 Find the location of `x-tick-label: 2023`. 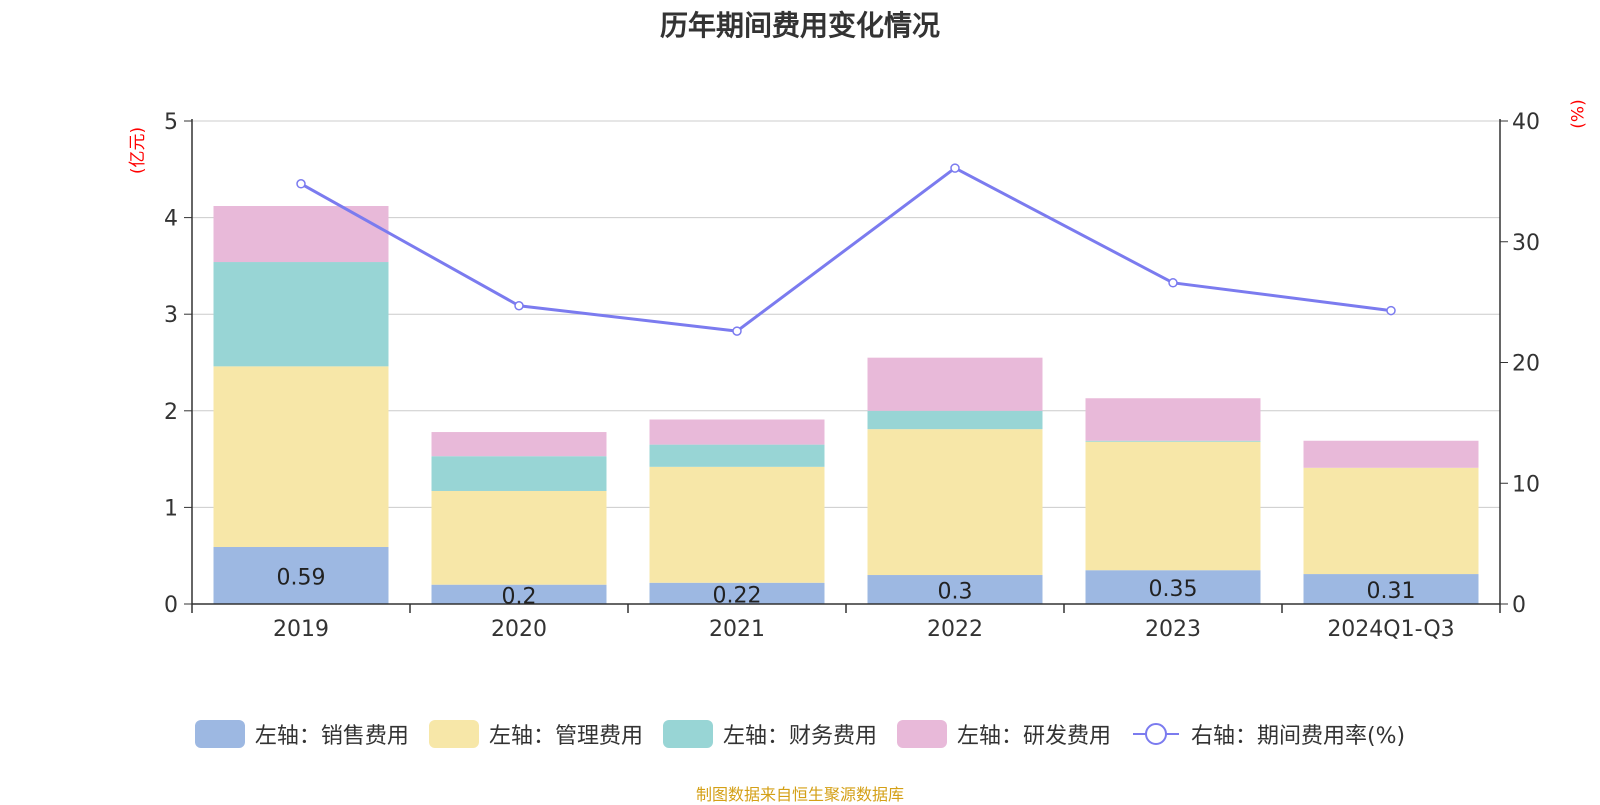

x-tick-label: 2023 is located at coordinates (1173, 629).